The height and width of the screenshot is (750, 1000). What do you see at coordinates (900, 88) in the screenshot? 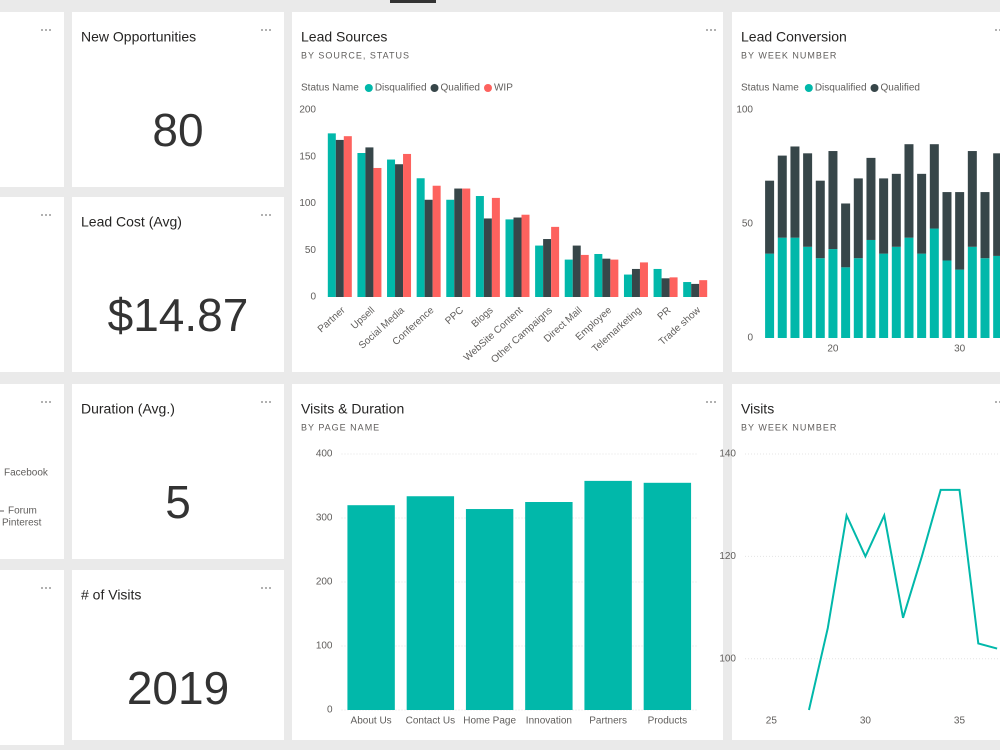
I see `legend-label: Qualified` at bounding box center [900, 88].